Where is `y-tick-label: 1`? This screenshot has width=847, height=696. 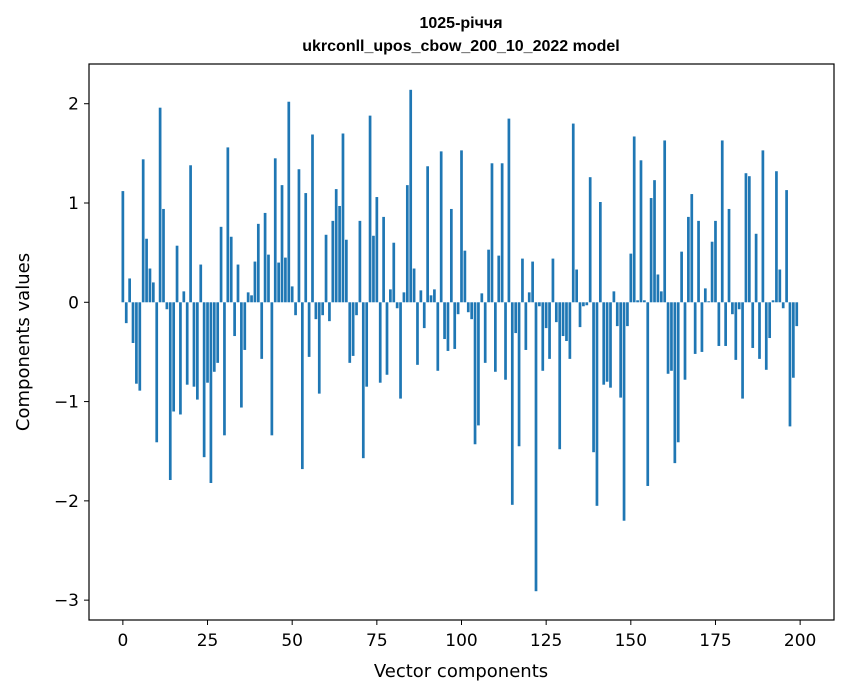 y-tick-label: 1 is located at coordinates (73, 204).